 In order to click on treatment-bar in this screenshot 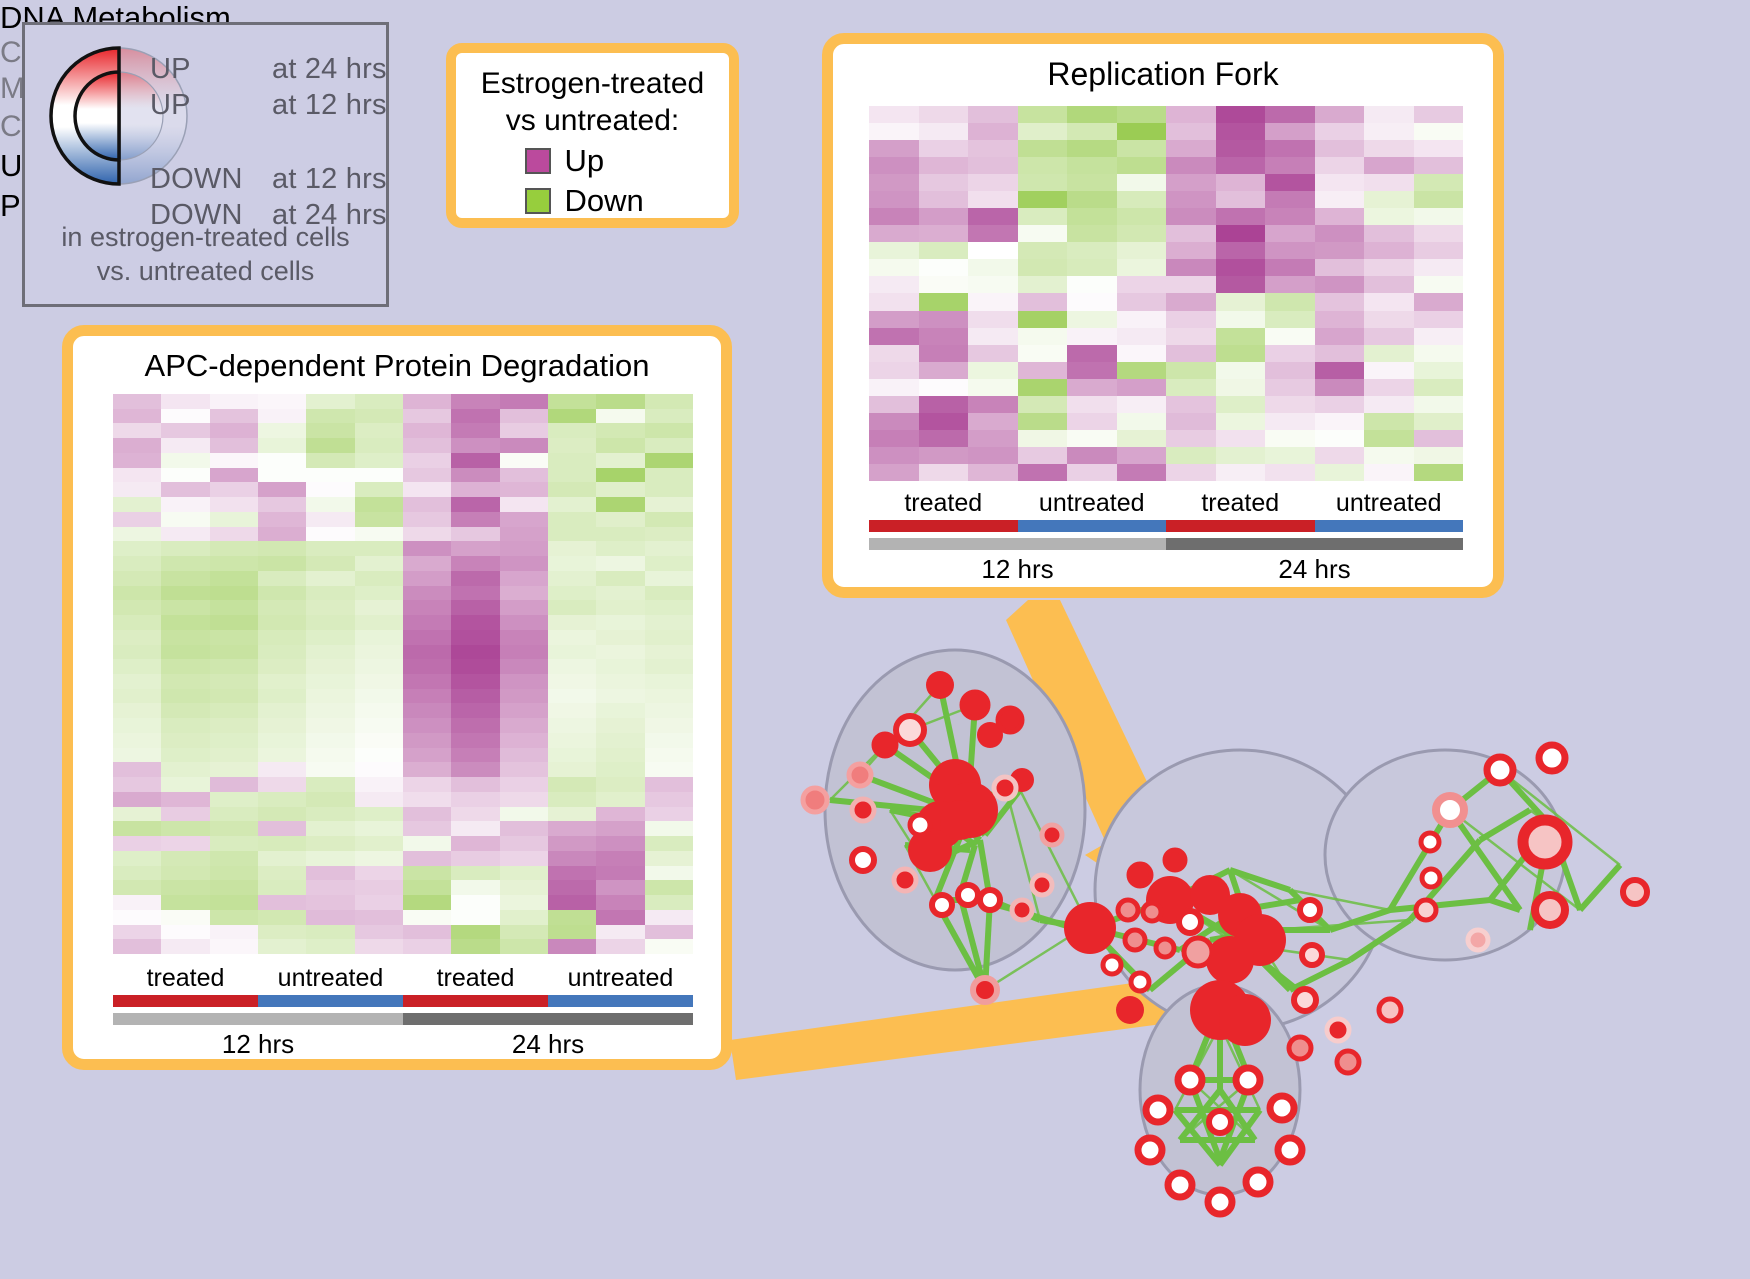, I will do `click(403, 1001)`.